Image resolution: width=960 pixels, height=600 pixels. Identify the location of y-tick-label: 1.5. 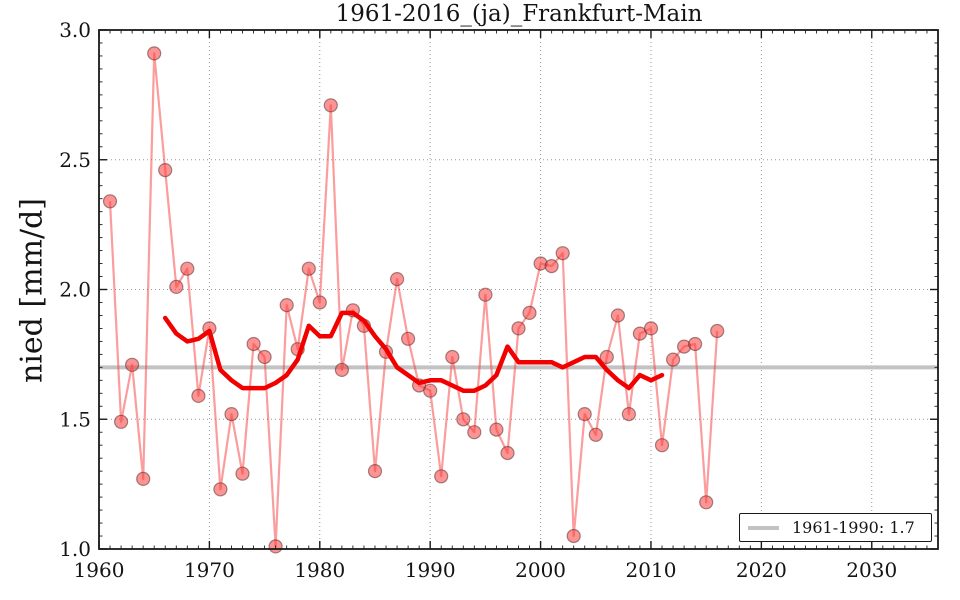
(75, 419).